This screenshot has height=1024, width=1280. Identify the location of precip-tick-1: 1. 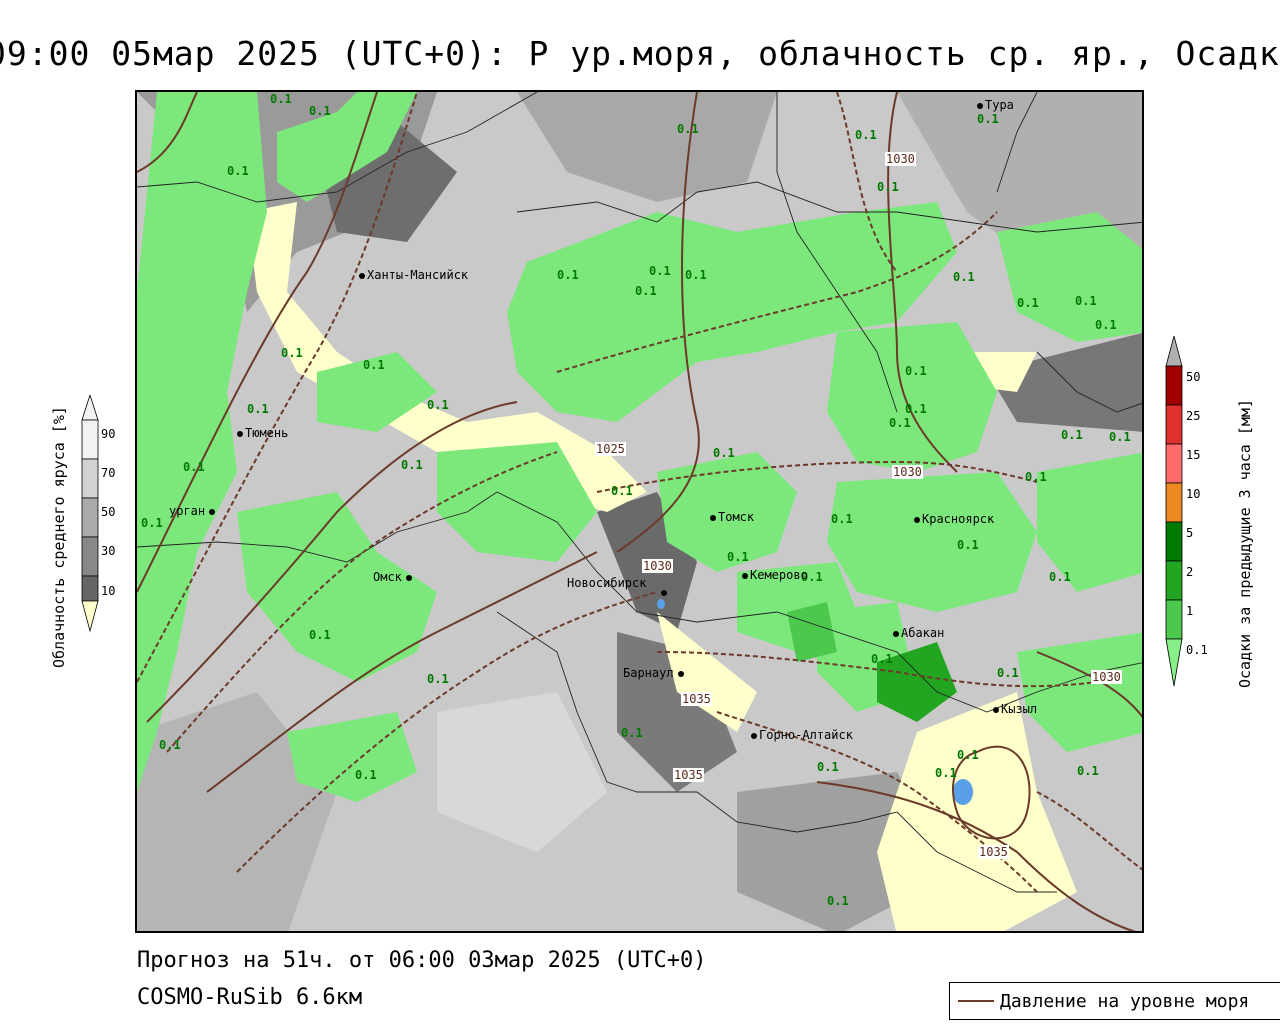
(1190, 611).